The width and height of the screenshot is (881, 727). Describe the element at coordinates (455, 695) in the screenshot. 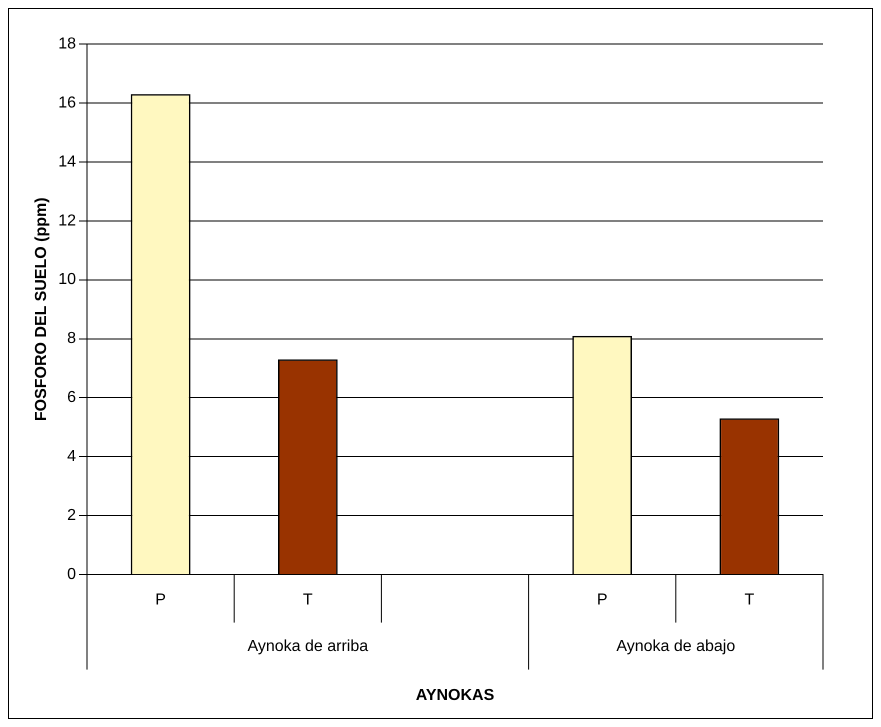

I see `x-axis-title: AYNOKAS` at that location.